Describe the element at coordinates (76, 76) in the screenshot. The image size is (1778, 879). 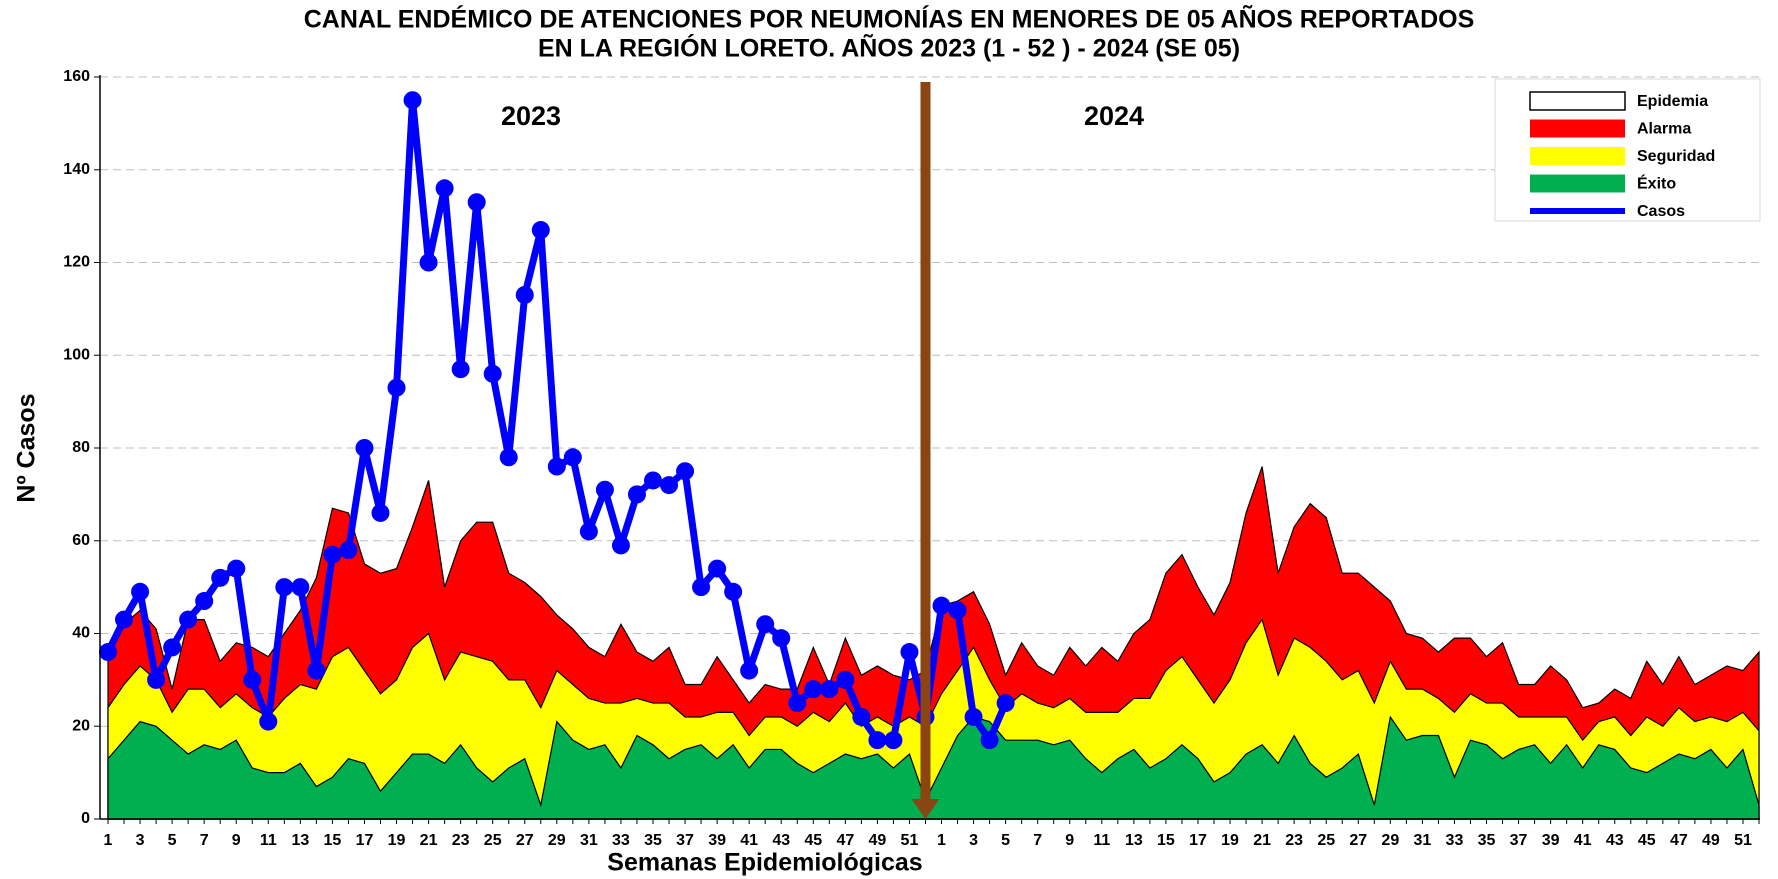
I see `y-tick-label: 160` at that location.